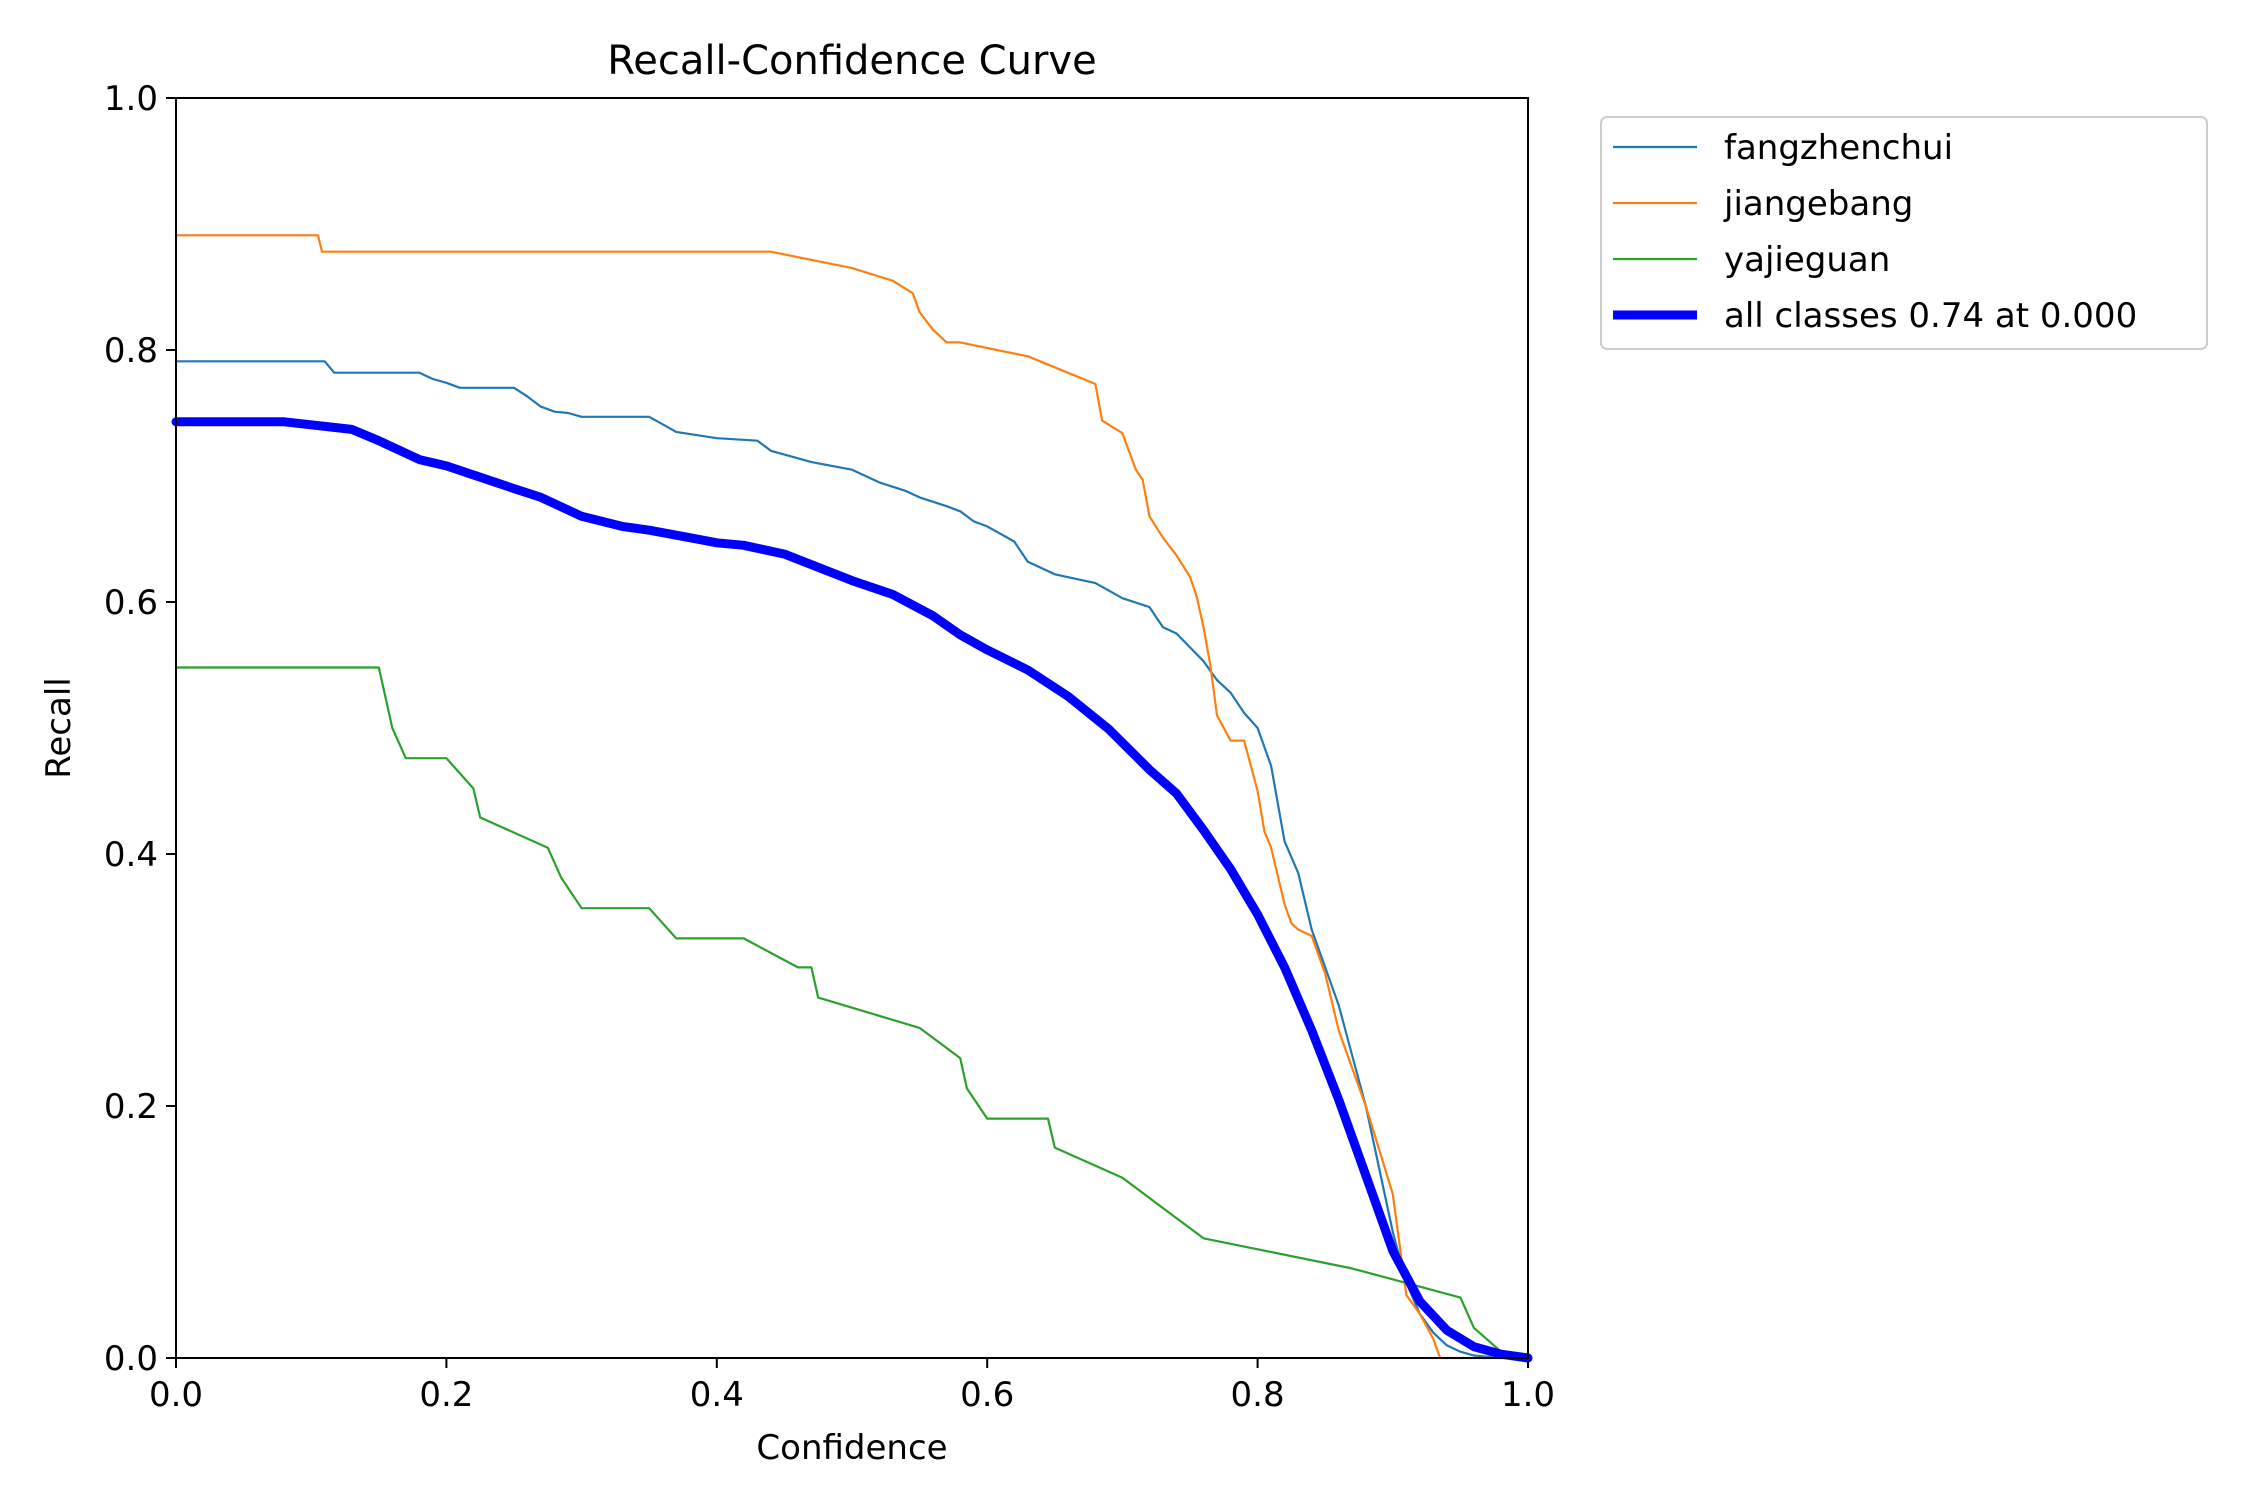 The width and height of the screenshot is (2250, 1500). What do you see at coordinates (446, 1395) in the screenshot?
I see `x-tick-label: 0.2` at bounding box center [446, 1395].